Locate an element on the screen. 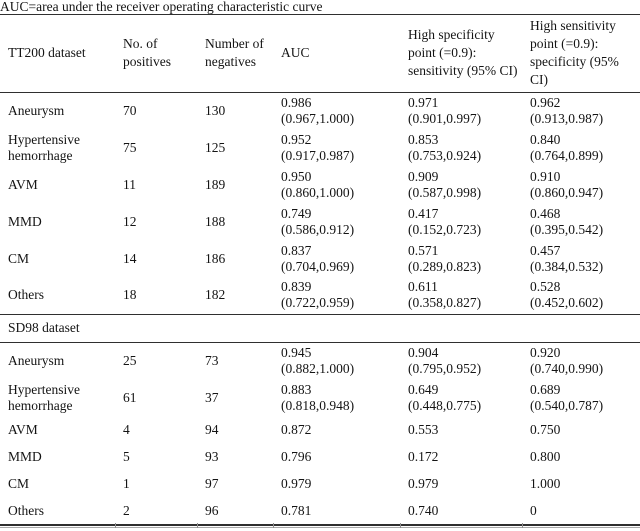  cell-high-sensitivity-specificity-value: 0 is located at coordinates (533, 510).